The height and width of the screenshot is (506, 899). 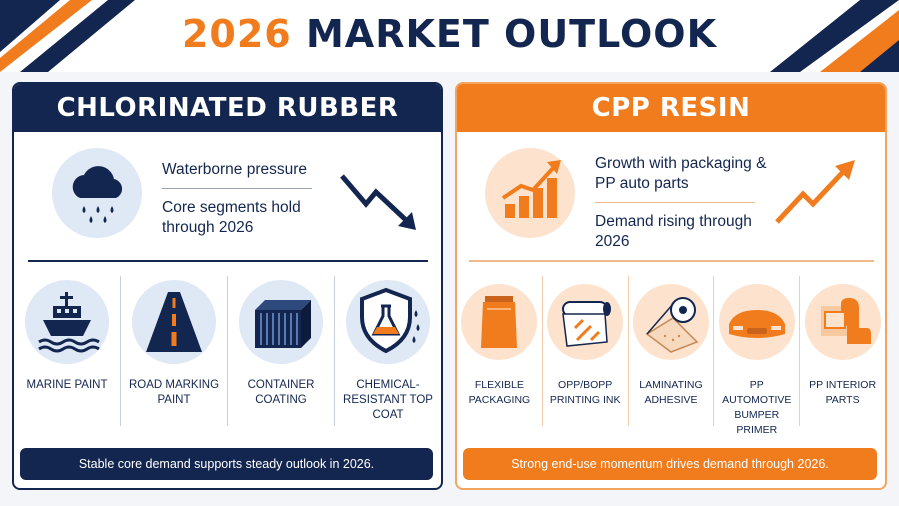 I want to click on summary-line-1: Waterborne pressure, so click(x=235, y=169).